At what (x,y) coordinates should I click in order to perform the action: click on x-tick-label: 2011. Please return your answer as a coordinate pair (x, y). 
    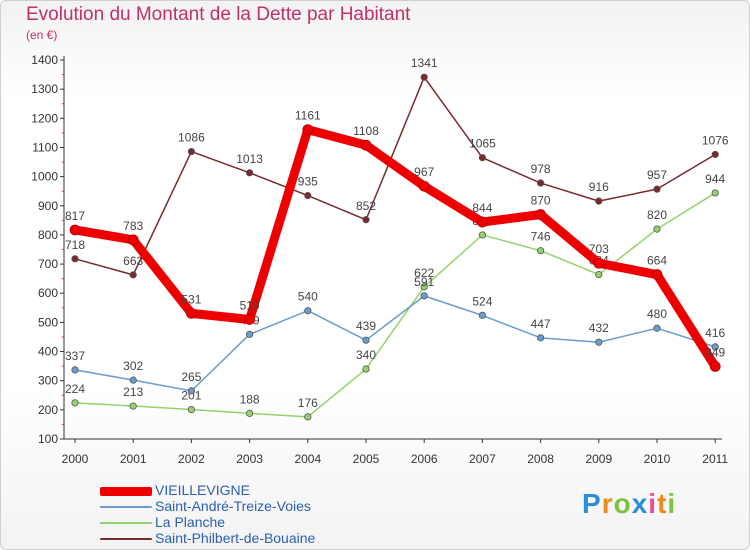
    Looking at the image, I should click on (715, 459).